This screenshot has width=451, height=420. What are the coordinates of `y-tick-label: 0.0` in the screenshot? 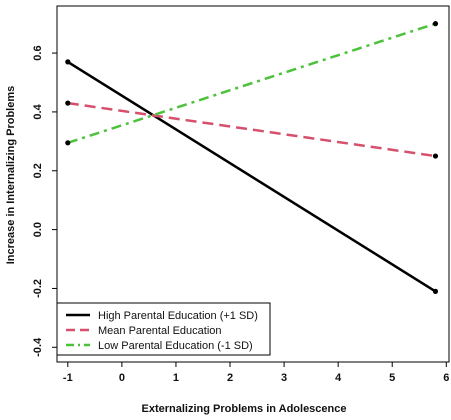 It's located at (38, 229).